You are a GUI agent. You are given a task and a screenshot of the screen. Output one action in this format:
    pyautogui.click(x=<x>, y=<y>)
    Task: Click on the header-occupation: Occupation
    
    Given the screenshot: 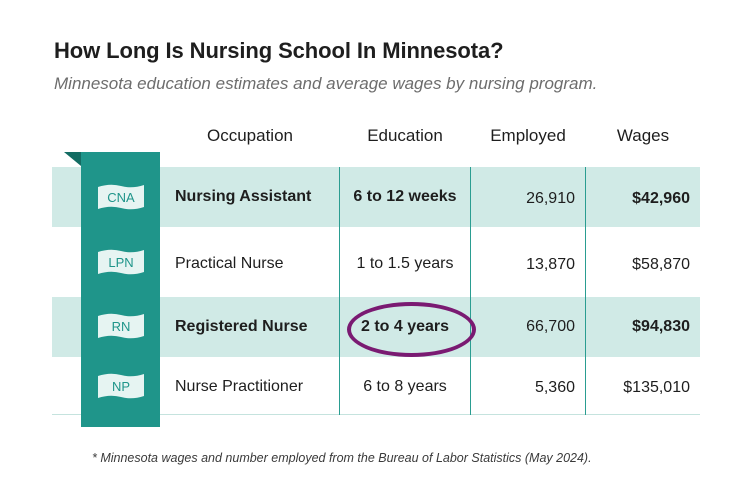 What is the action you would take?
    pyautogui.click(x=250, y=135)
    